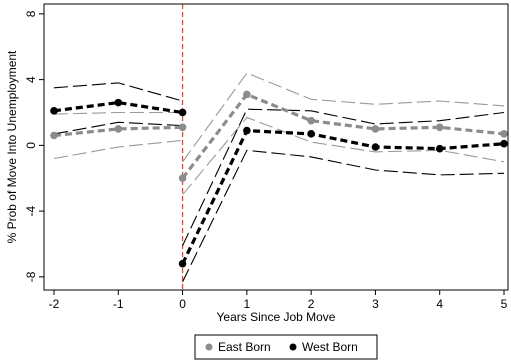 This screenshot has height=362, width=511. I want to click on ci-lower-east-born-pre, so click(118, 149).